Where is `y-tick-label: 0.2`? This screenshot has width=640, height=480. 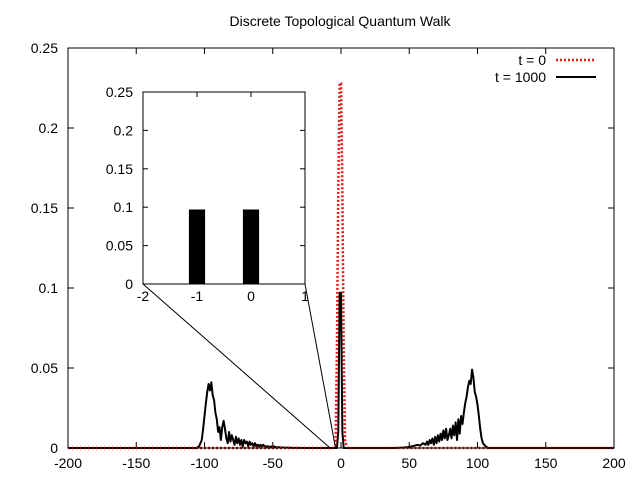
y-tick-label: 0.2 is located at coordinates (49, 128).